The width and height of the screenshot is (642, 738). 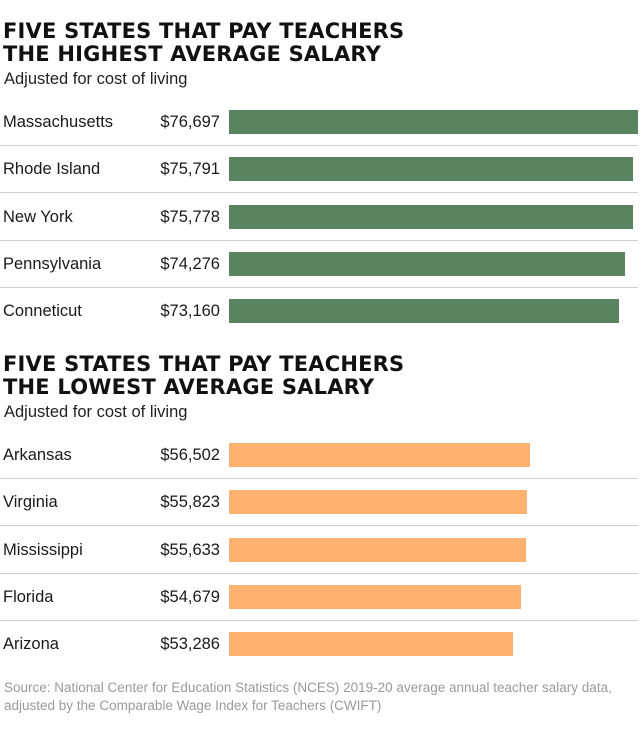 What do you see at coordinates (52, 169) in the screenshot?
I see `state-label: Rhode Island` at bounding box center [52, 169].